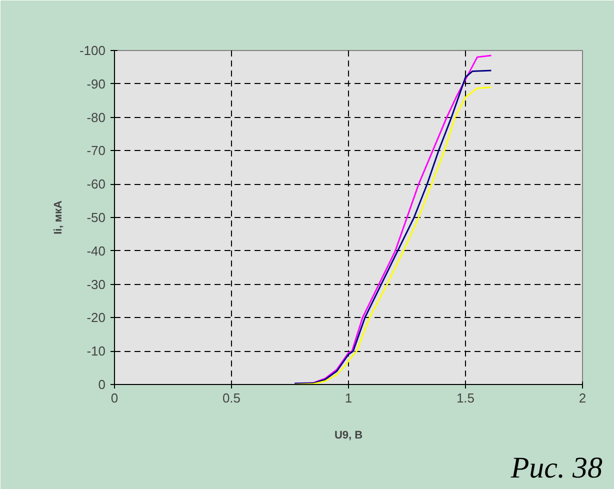 This screenshot has height=489, width=614. I want to click on x-tick-label: 0.5, so click(231, 398).